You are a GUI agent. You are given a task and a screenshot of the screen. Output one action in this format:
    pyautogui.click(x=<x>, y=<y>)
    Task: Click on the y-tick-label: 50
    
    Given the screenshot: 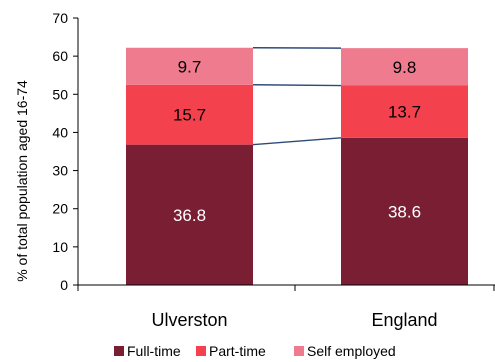 What is the action you would take?
    pyautogui.click(x=60, y=94)
    